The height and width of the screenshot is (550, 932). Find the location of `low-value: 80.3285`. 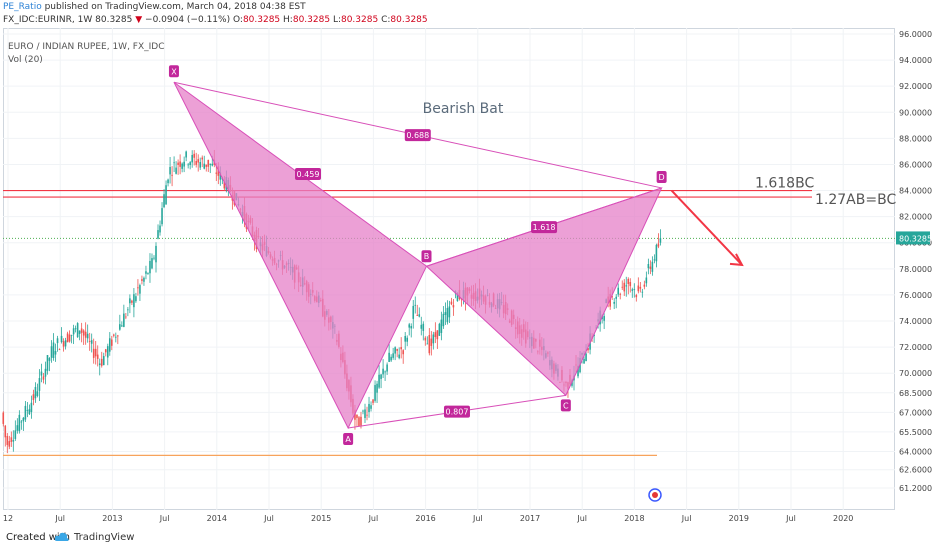

low-value: 80.3285 is located at coordinates (359, 20).